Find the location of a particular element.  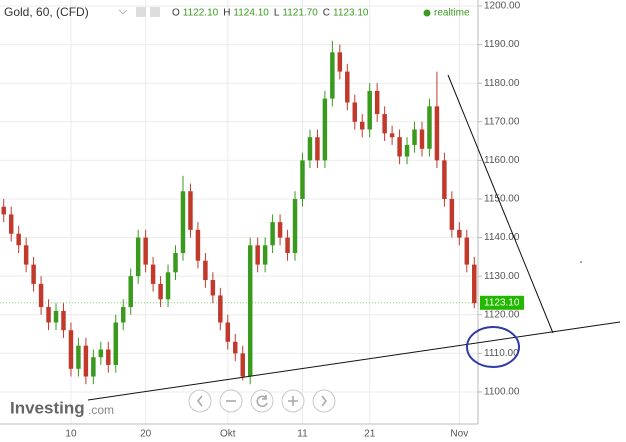

trend-line is located at coordinates (500, 204).